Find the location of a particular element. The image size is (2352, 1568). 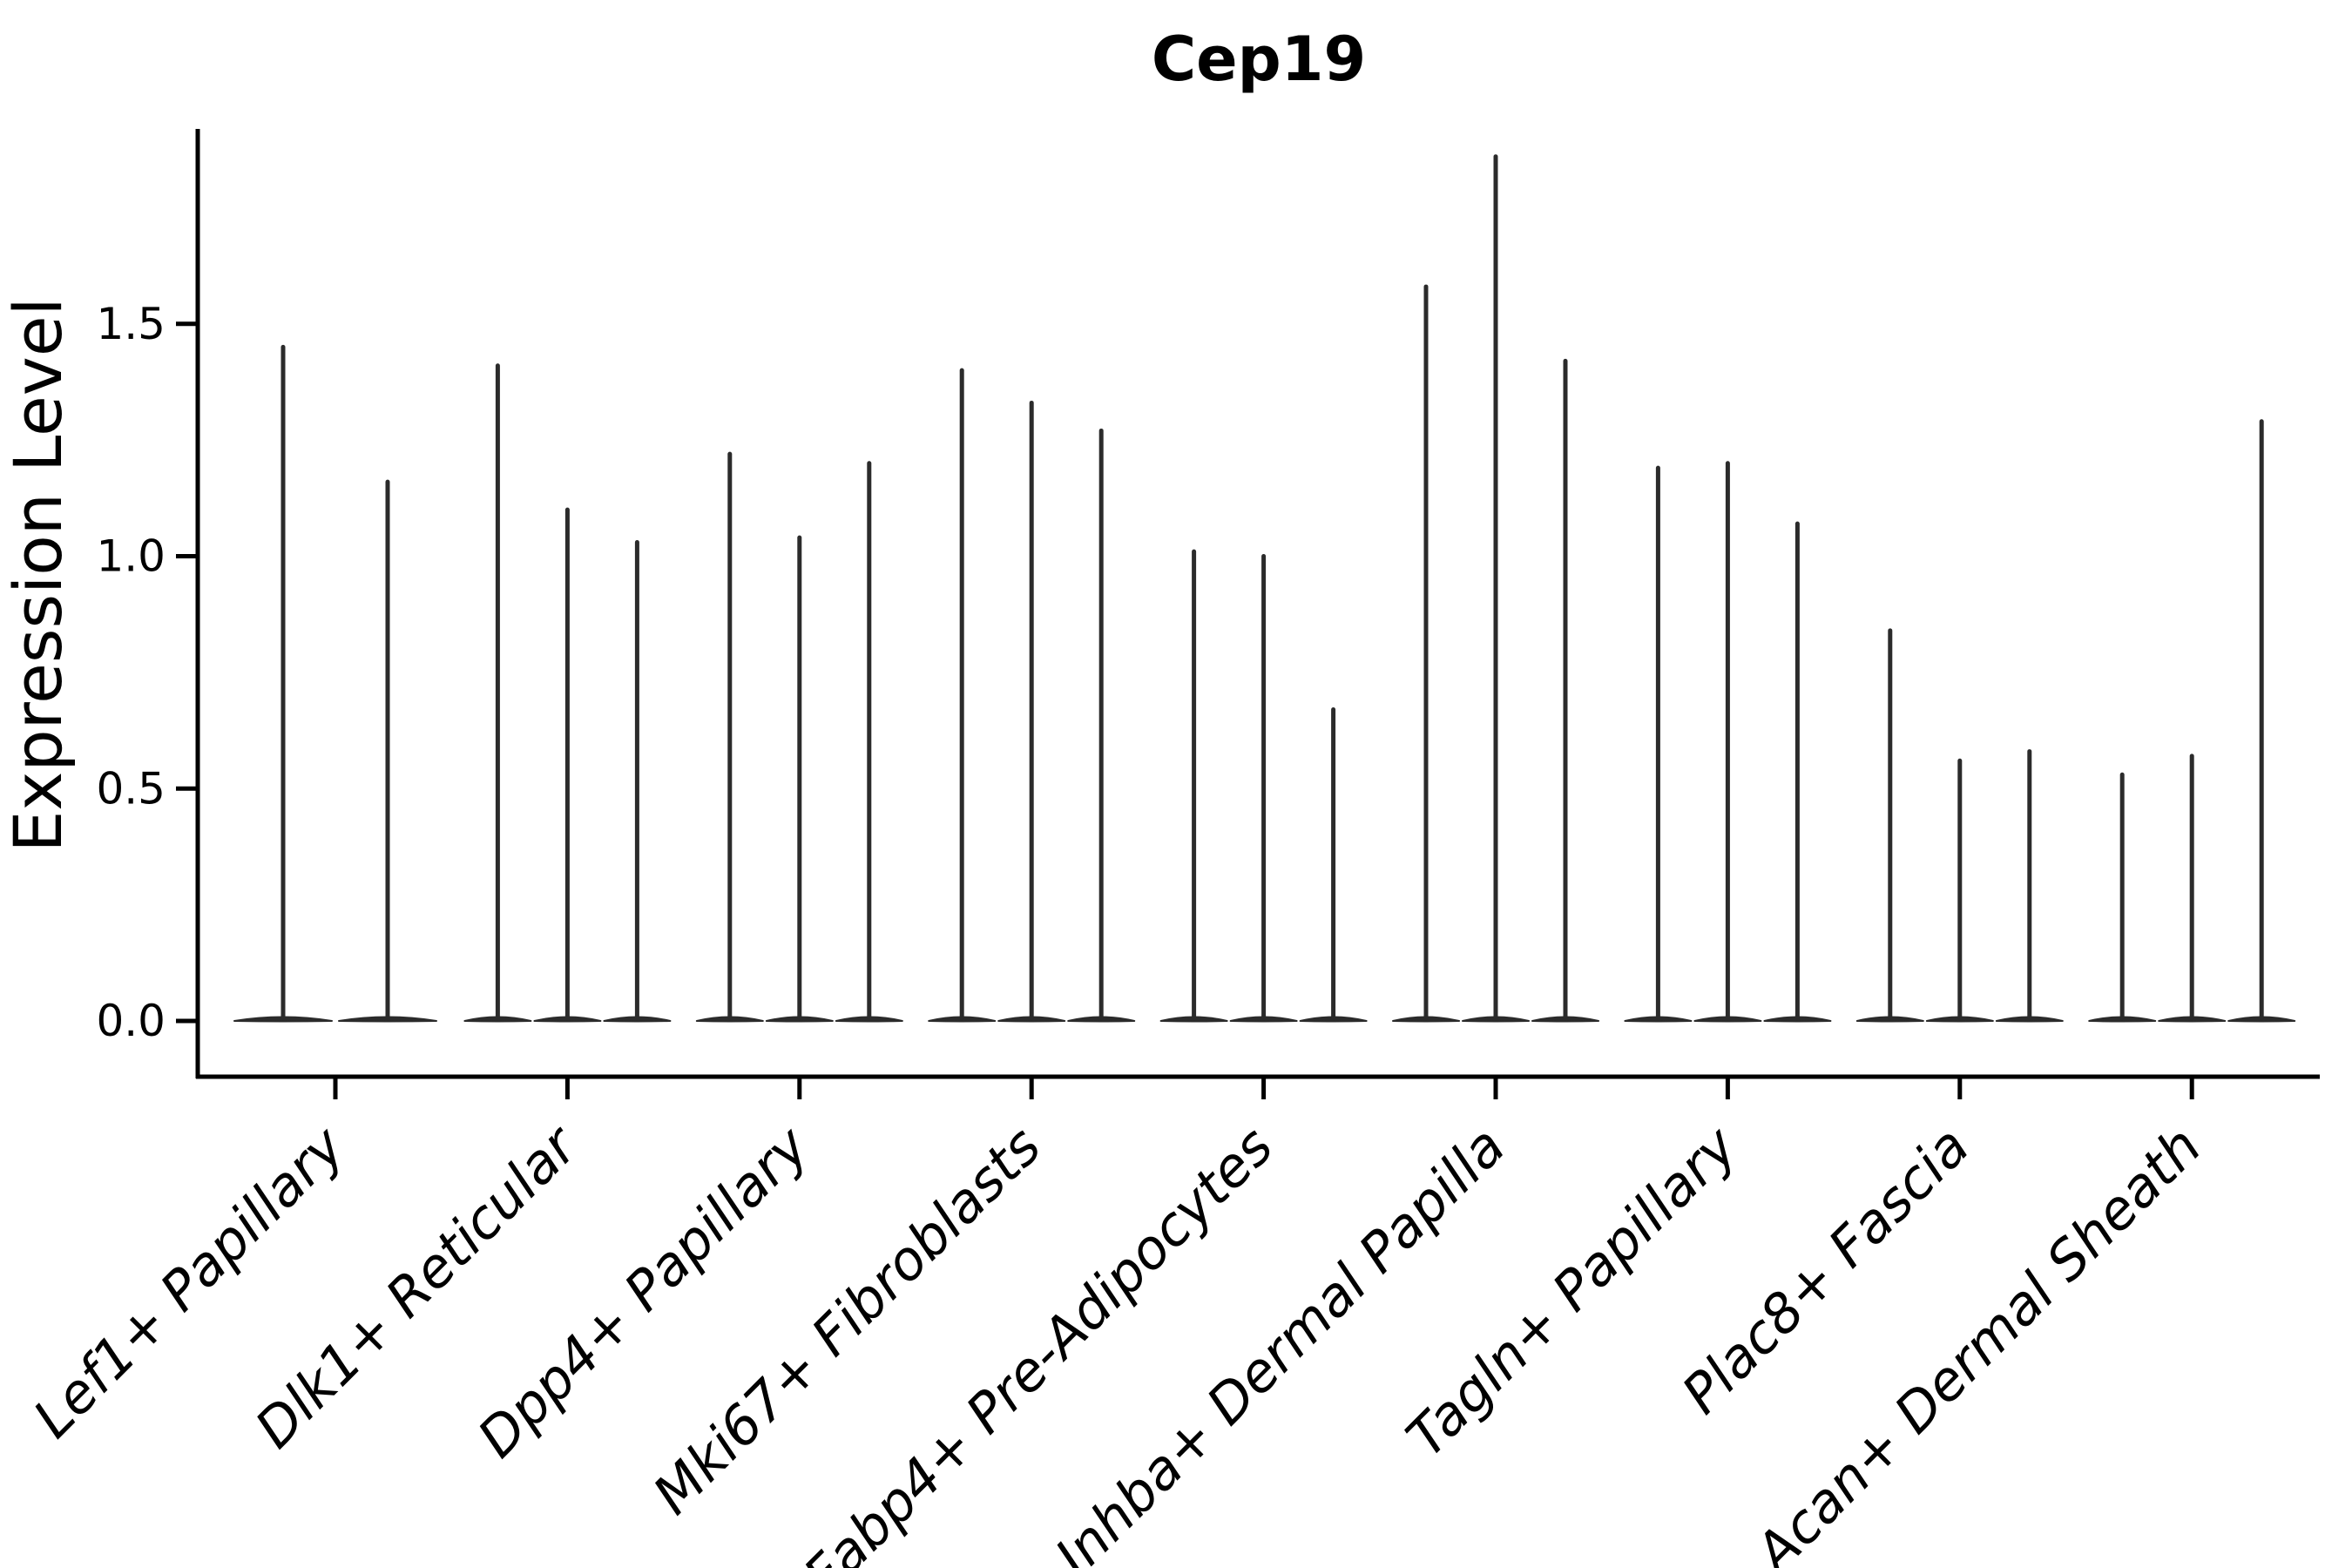

y-tick-label: 1.0 is located at coordinates (131, 556).